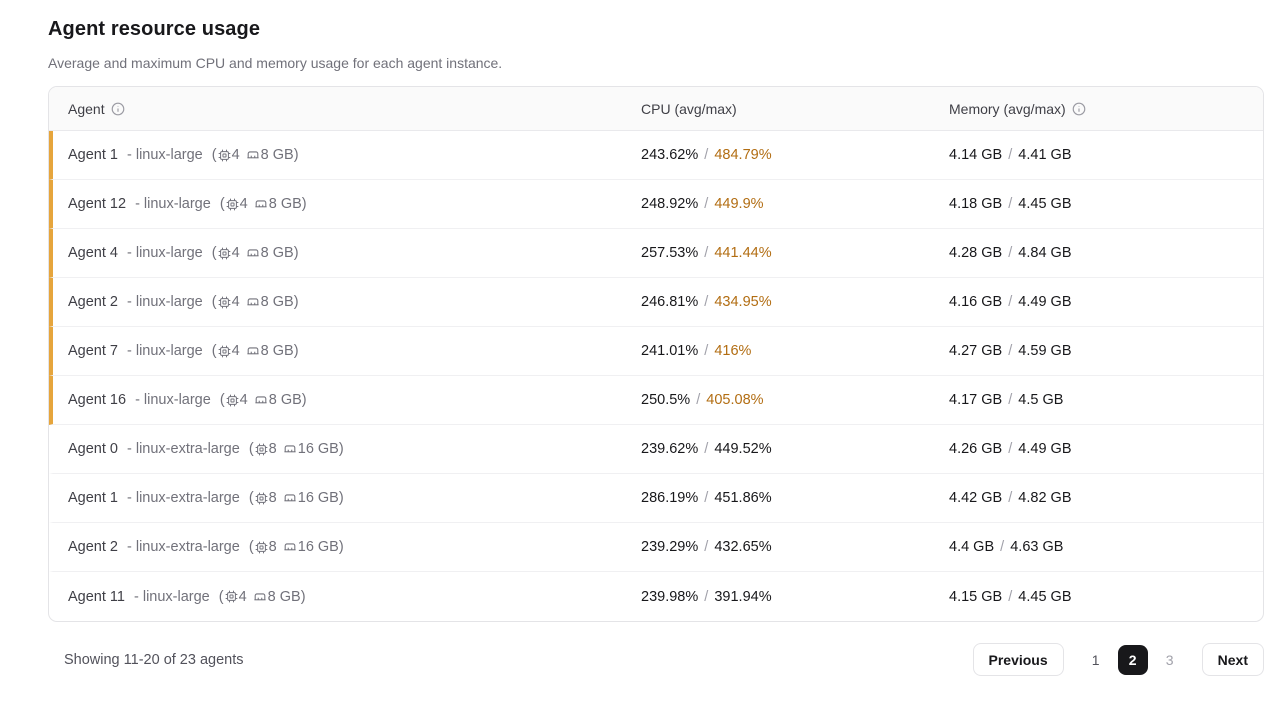  I want to click on table-row: Agent 12 - linux-large ( 4, so click(656, 204).